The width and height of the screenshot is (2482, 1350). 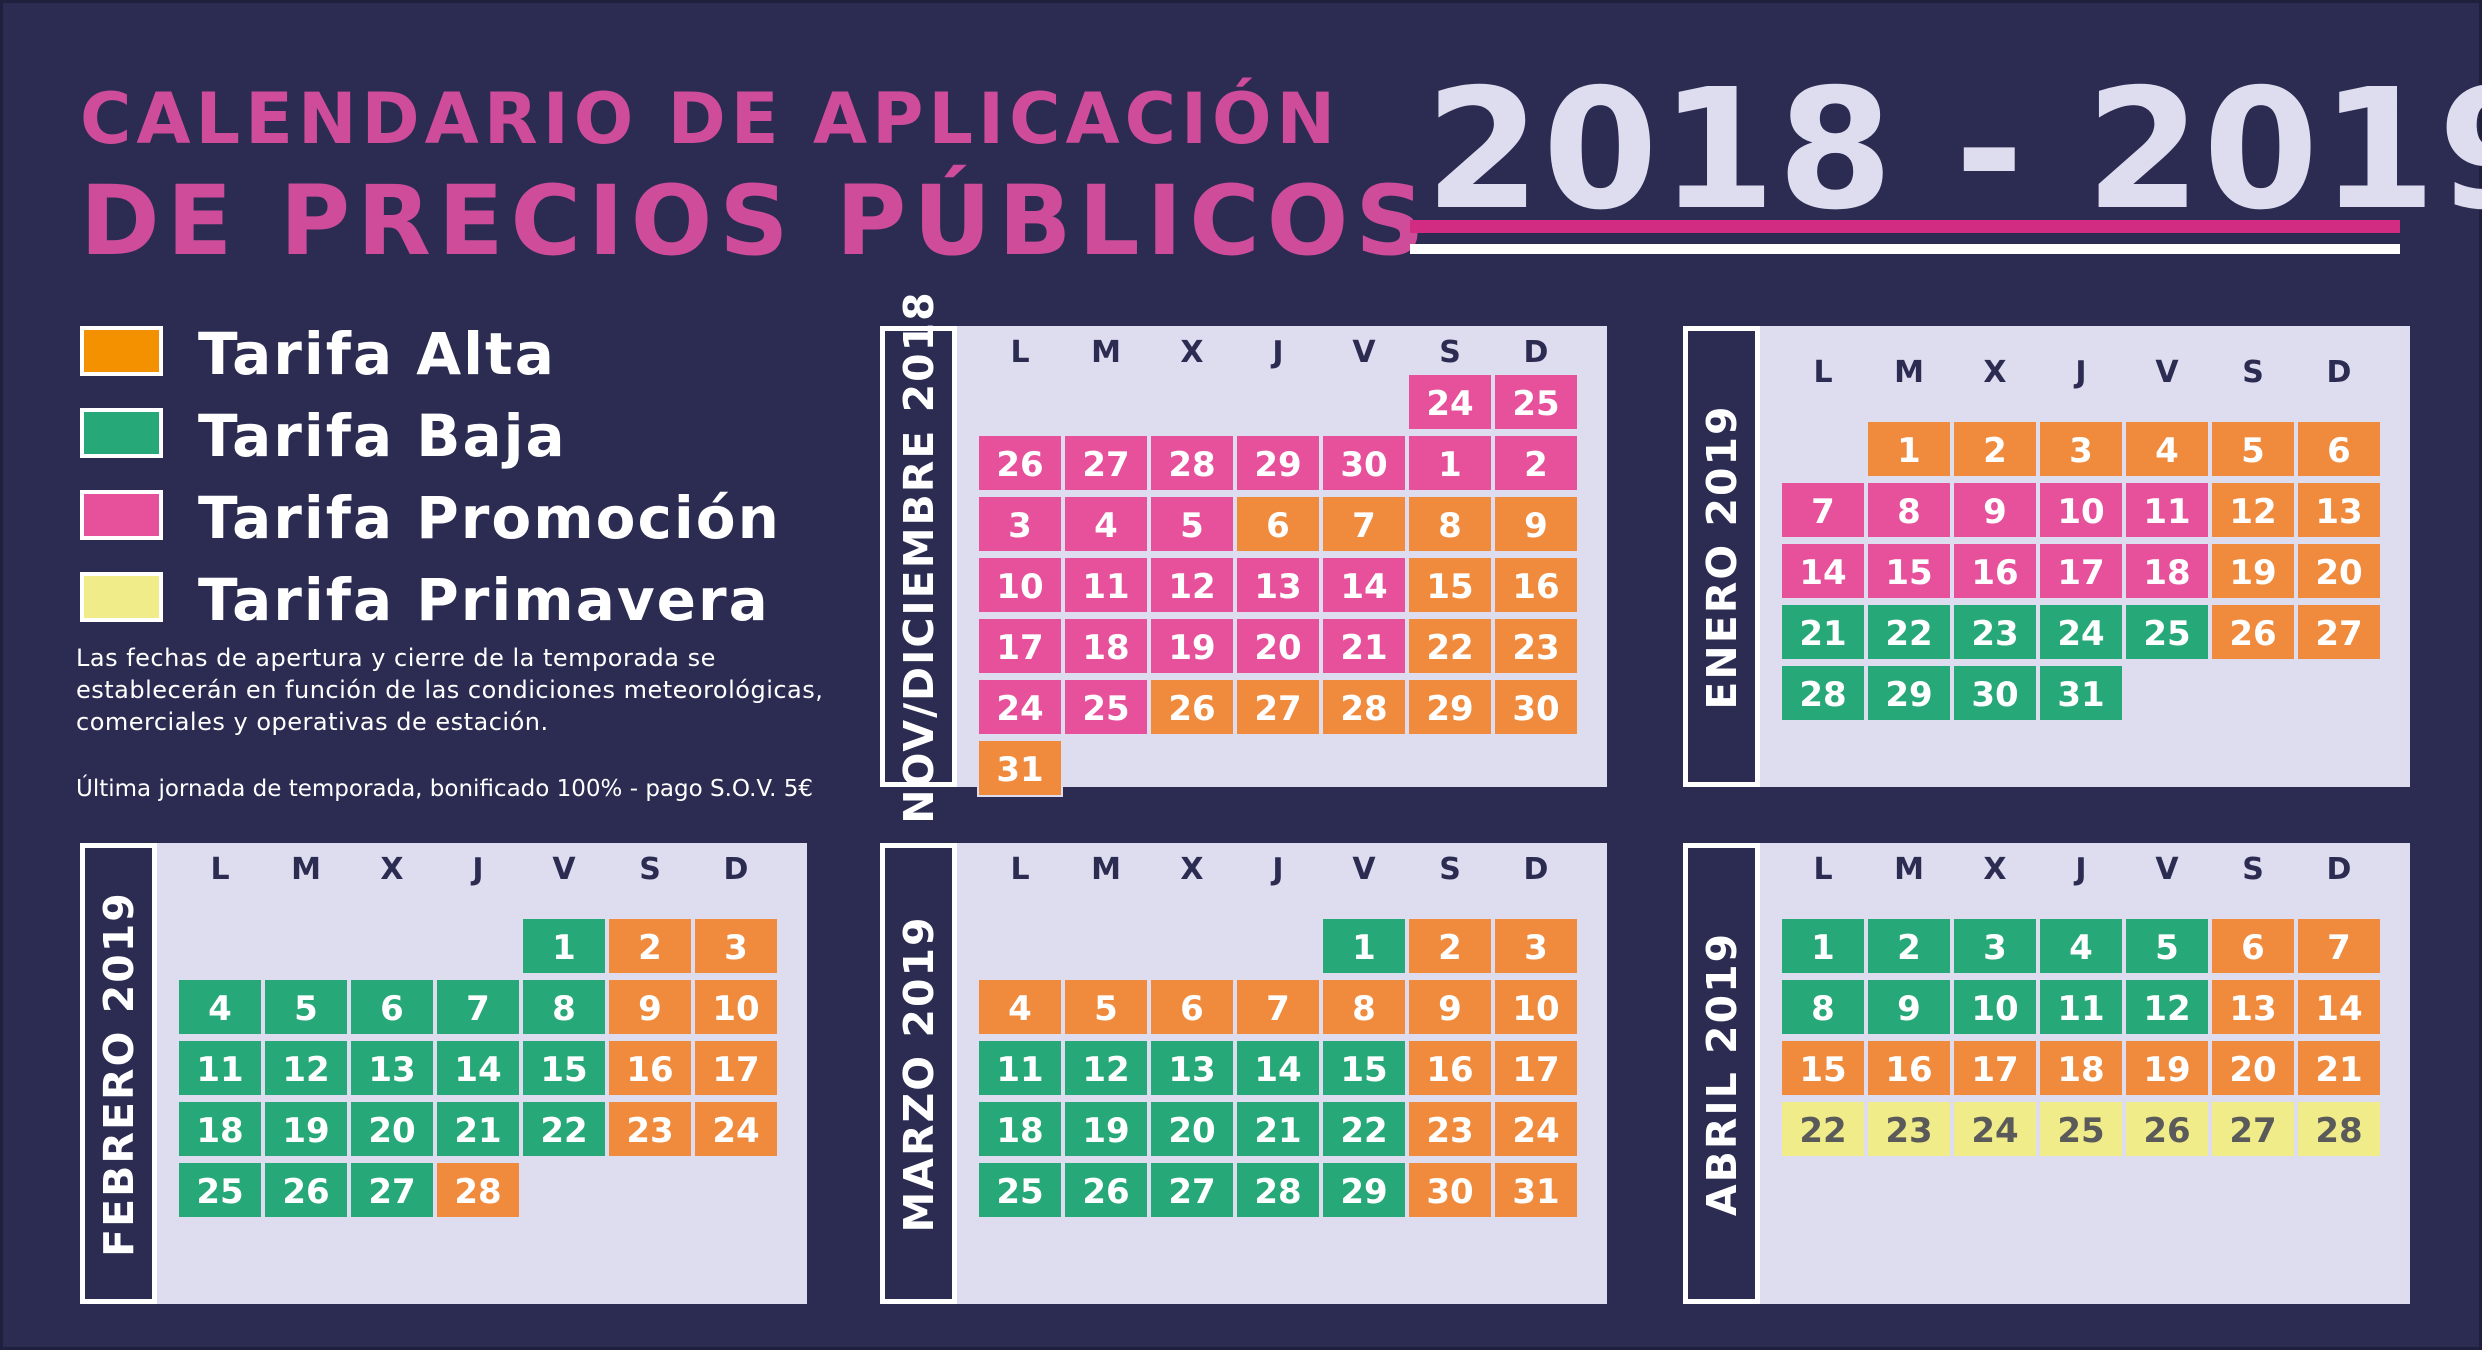 I want to click on title-line-2: DE PRECIOS PÚBLICOS, so click(x=756, y=221).